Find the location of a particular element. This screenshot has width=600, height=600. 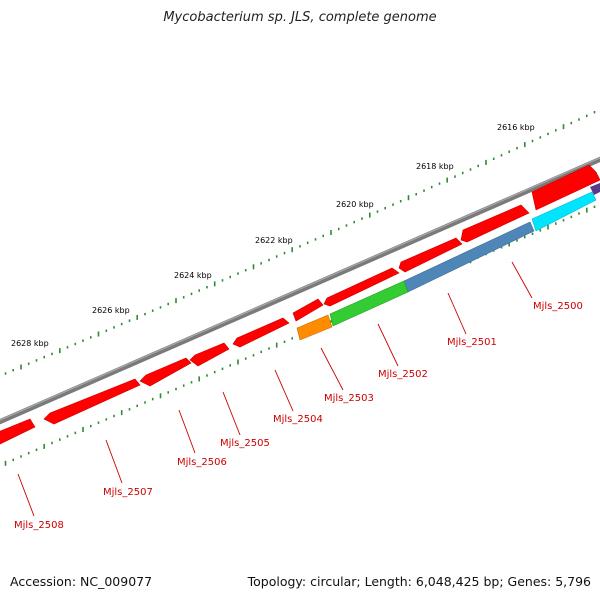

gene-label: Mjls_2504 is located at coordinates (298, 419).